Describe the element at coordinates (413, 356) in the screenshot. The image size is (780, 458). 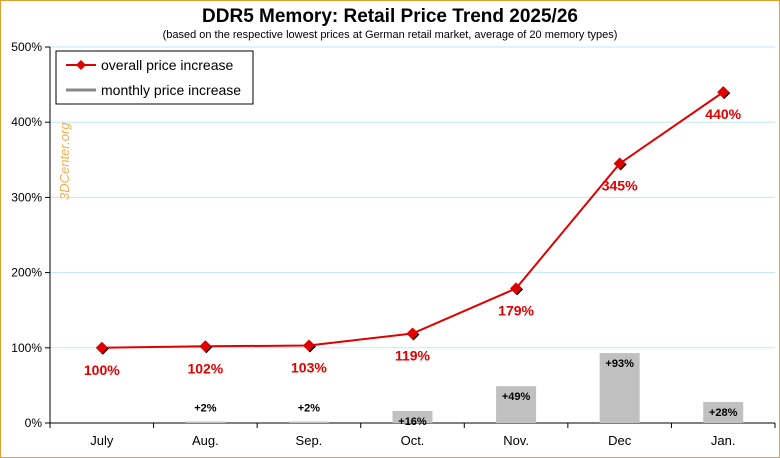
I see `point-data-label: 119%` at that location.